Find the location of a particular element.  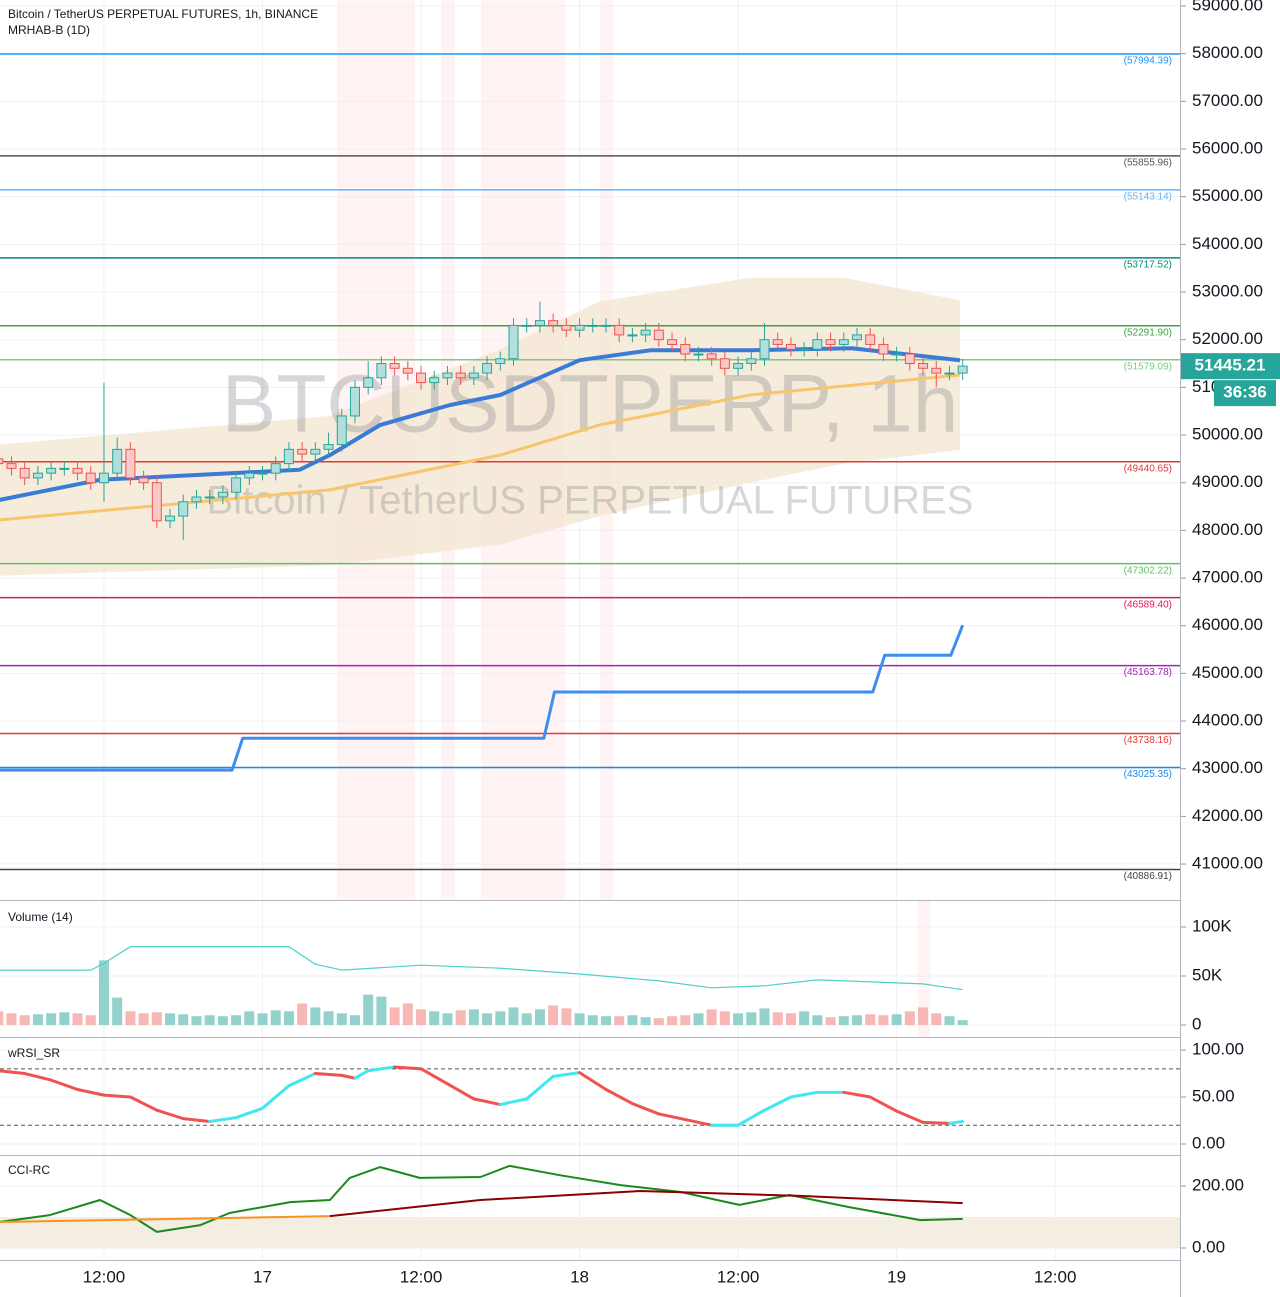

countdown: 36:36 is located at coordinates (1244, 392).